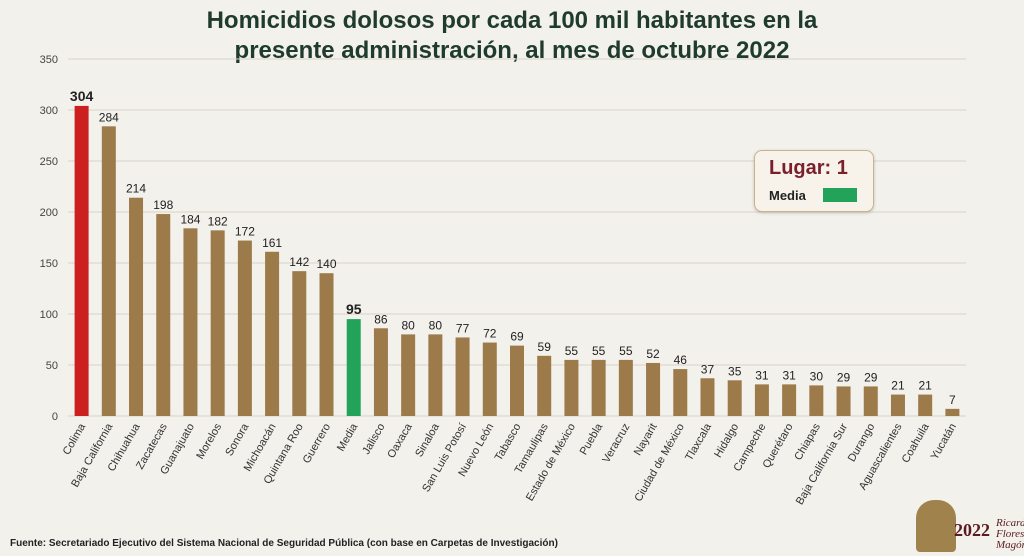 The image size is (1024, 556). I want to click on x-tick-label: Tlaxcala, so click(698, 442).